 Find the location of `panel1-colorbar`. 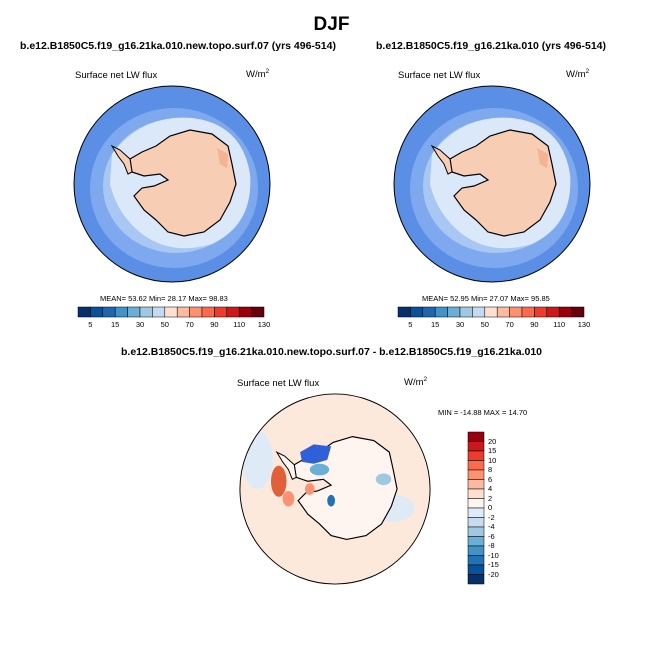

panel1-colorbar is located at coordinates (171, 312).